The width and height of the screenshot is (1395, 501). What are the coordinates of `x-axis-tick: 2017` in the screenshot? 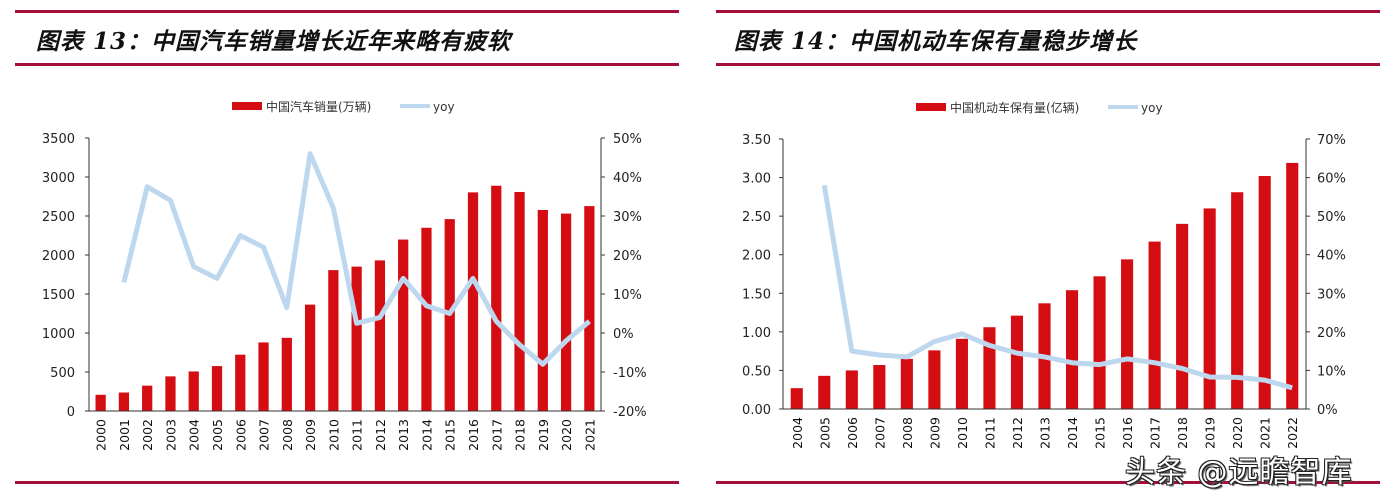 It's located at (496, 435).